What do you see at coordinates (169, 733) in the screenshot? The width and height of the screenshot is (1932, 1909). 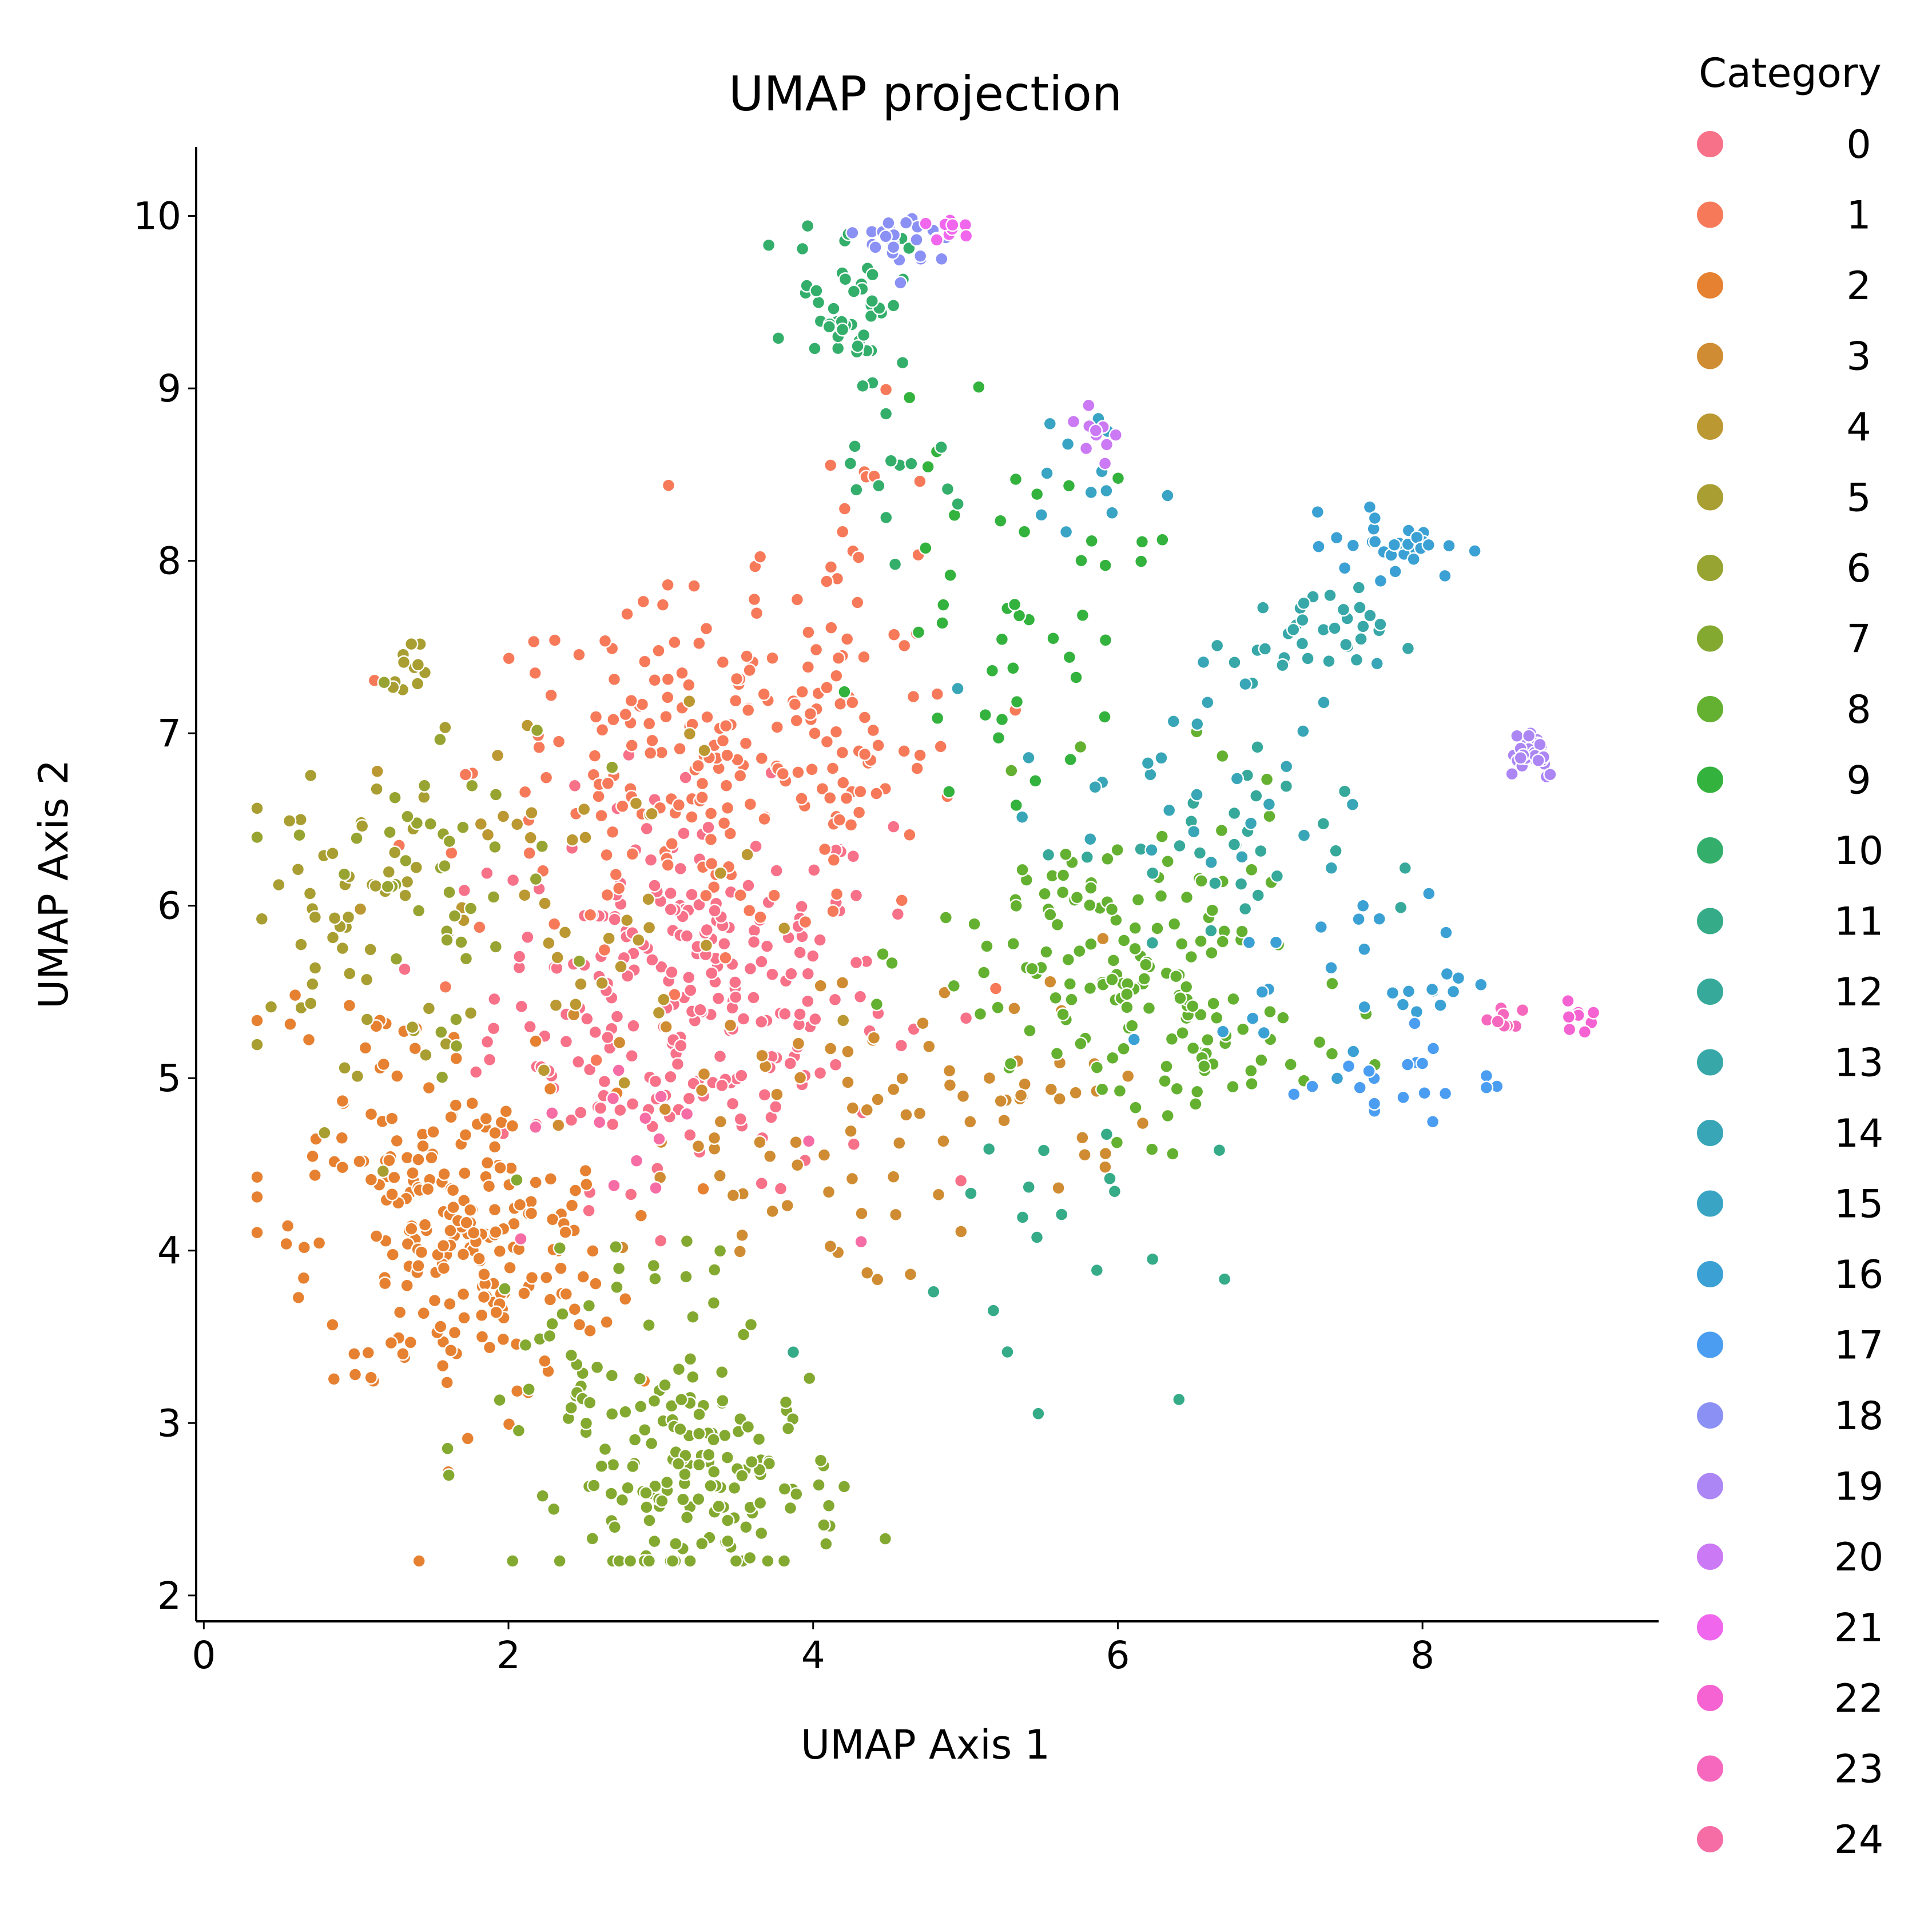 I see `y-tick-label: 7` at bounding box center [169, 733].